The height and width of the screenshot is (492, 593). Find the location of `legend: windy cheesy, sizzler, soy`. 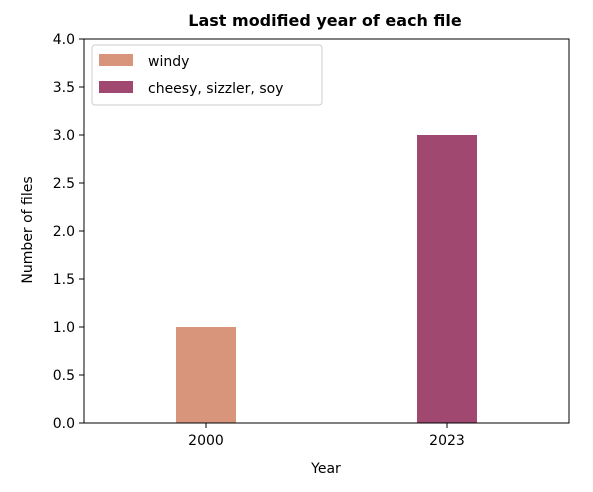

legend: windy cheesy, sizzler, soy is located at coordinates (207, 75).